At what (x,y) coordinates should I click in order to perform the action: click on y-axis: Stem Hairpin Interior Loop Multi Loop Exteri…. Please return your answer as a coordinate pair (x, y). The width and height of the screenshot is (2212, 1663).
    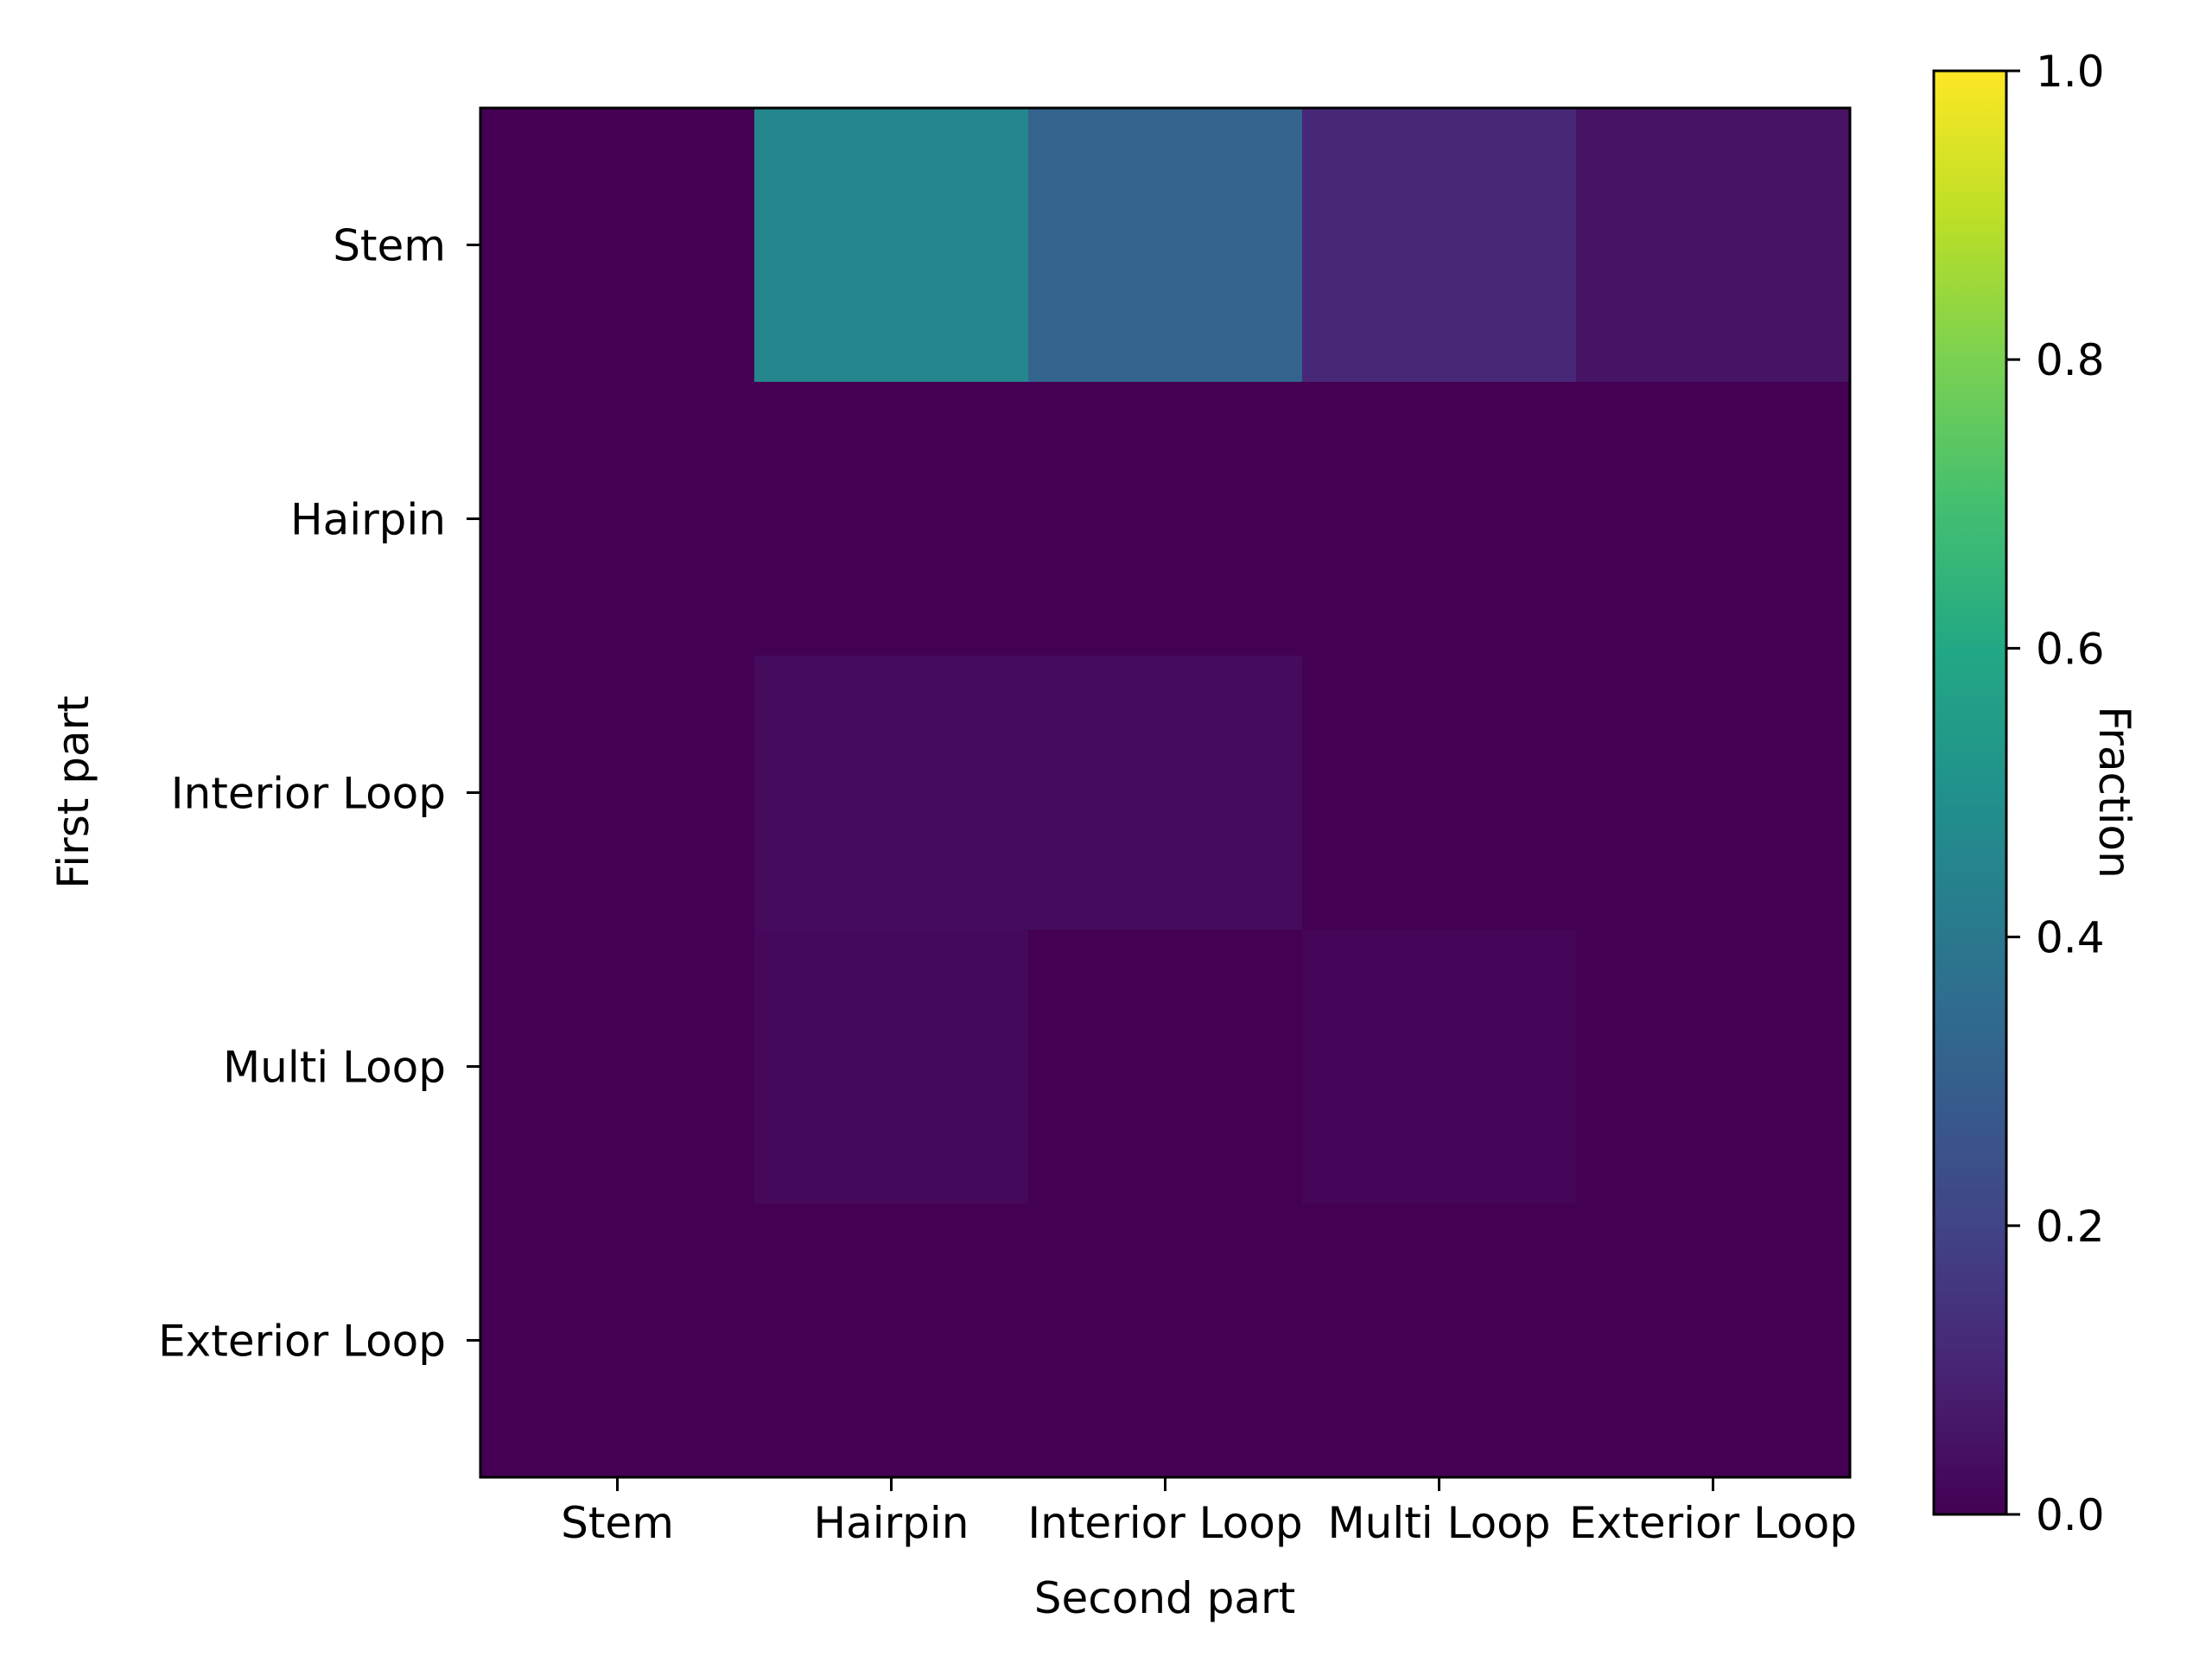
    Looking at the image, I should click on (319, 794).